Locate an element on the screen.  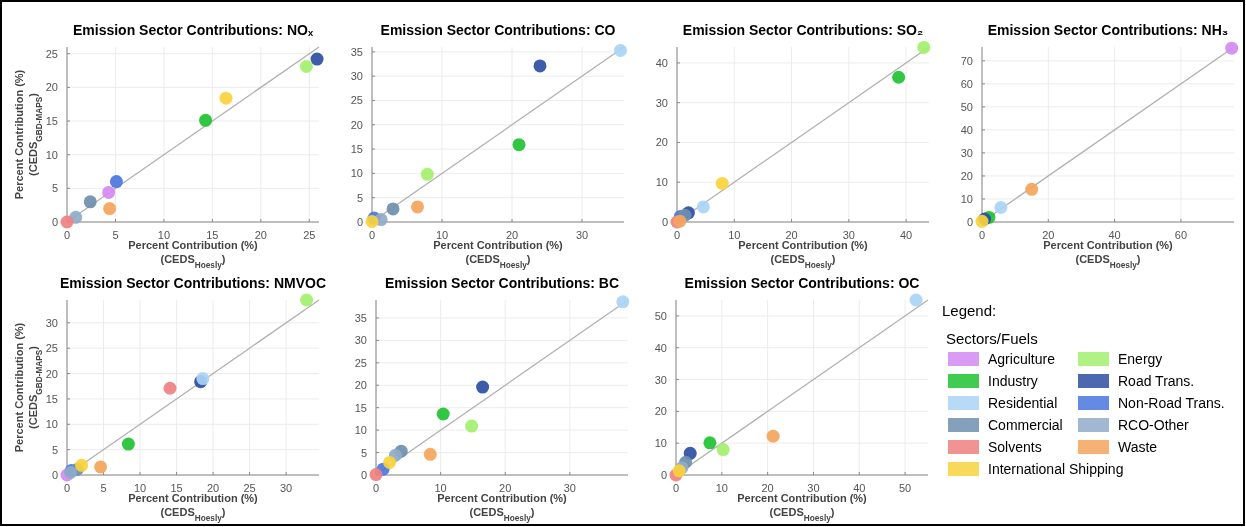
legend-label: RCO-Other is located at coordinates (1154, 425).